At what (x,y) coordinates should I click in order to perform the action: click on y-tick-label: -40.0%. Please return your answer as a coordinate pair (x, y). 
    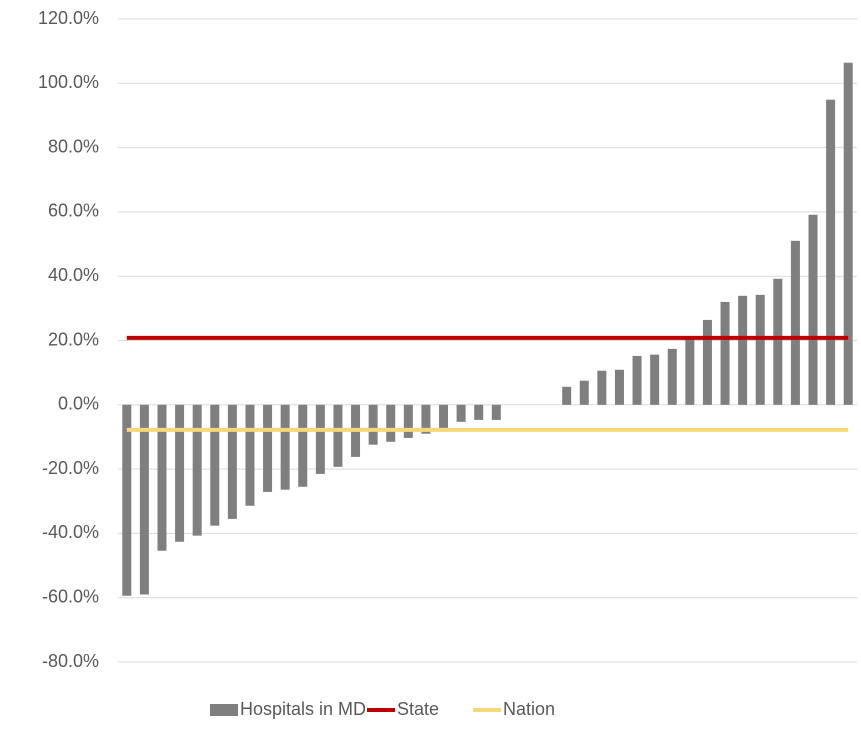
    Looking at the image, I should click on (70, 532).